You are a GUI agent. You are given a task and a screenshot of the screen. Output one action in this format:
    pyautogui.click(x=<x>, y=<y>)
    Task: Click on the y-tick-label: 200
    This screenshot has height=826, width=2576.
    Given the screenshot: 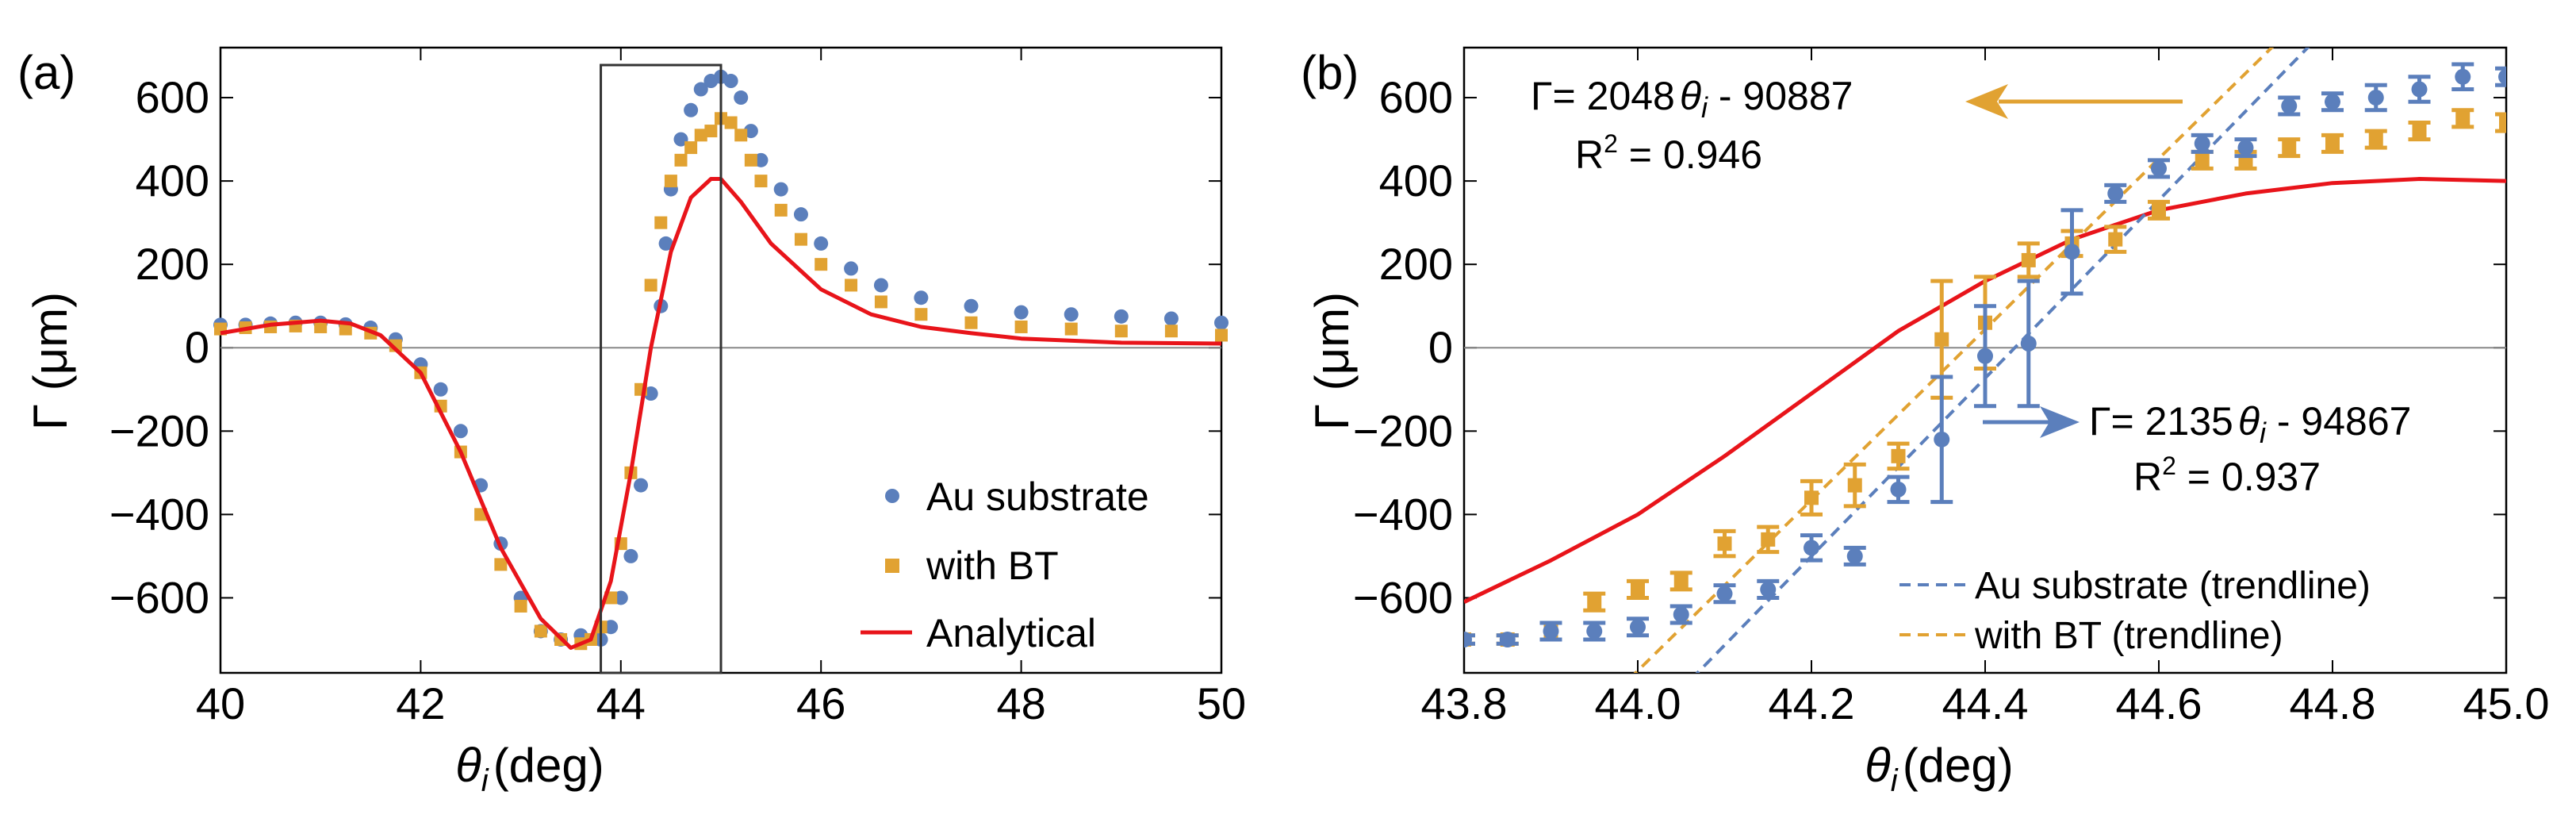 What is the action you would take?
    pyautogui.click(x=172, y=264)
    